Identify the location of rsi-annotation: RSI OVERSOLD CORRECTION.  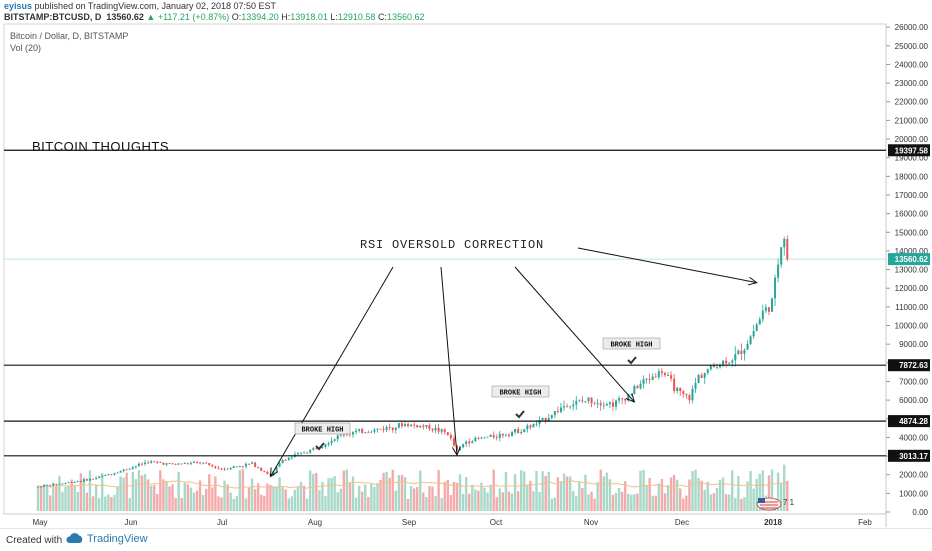
(452, 245).